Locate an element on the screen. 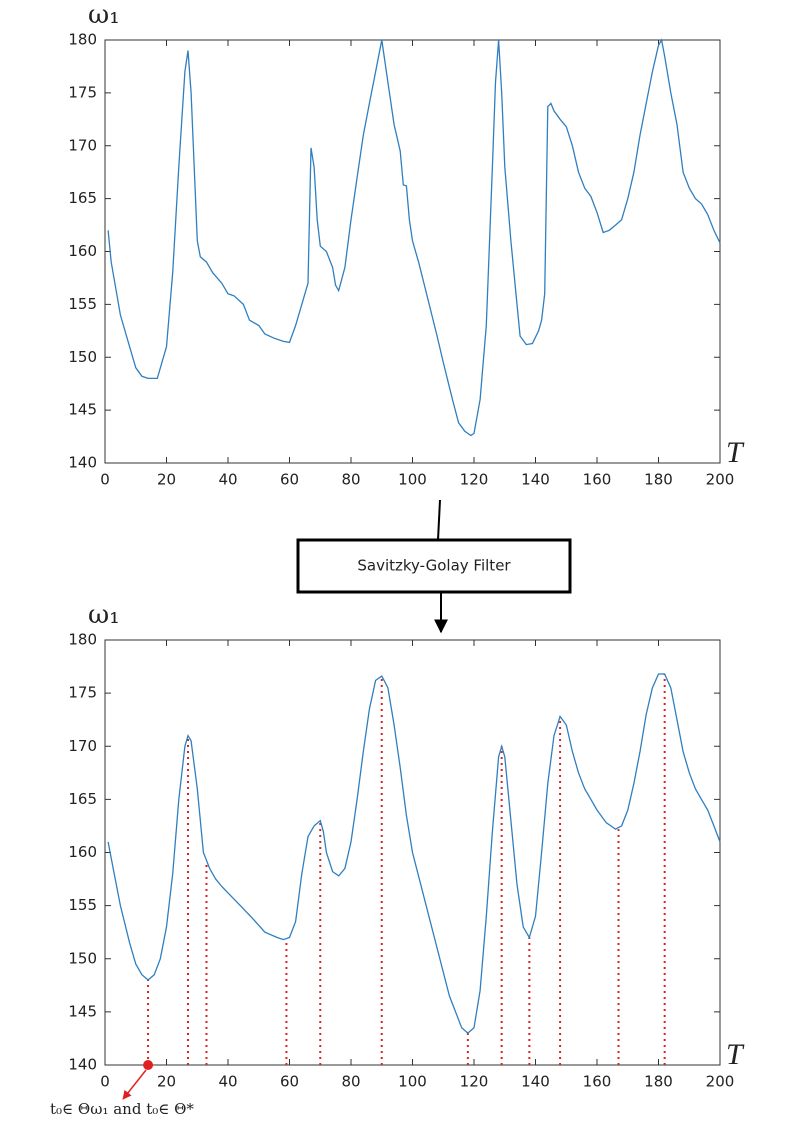  annotation-point is located at coordinates (148, 1065).